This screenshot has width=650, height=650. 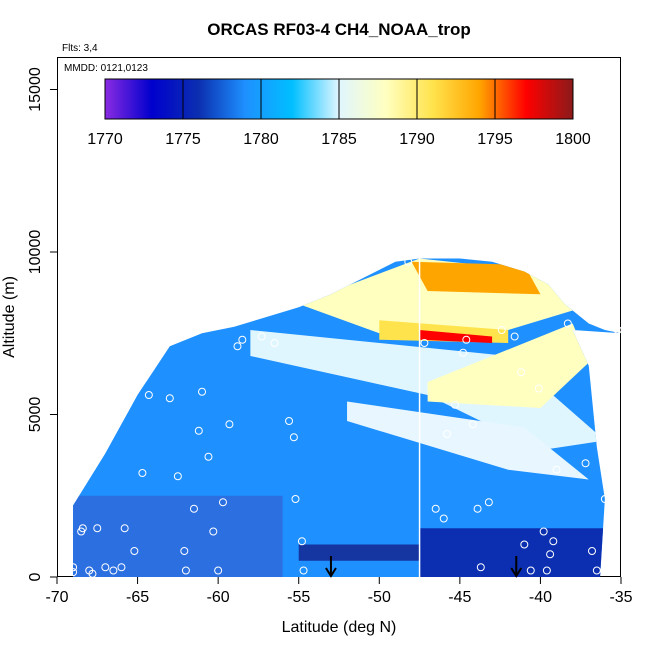 What do you see at coordinates (105, 139) in the screenshot?
I see `colorbar-tick-label: 1770` at bounding box center [105, 139].